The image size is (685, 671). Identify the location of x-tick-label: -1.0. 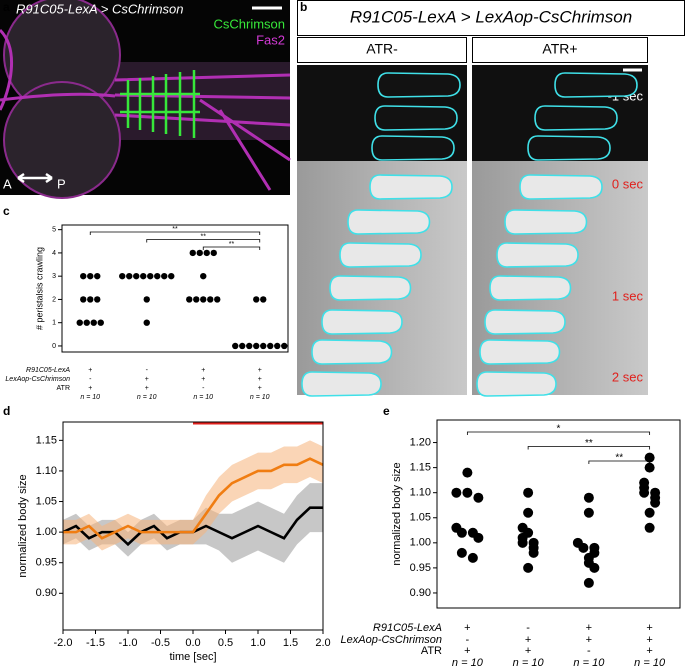
(128, 643).